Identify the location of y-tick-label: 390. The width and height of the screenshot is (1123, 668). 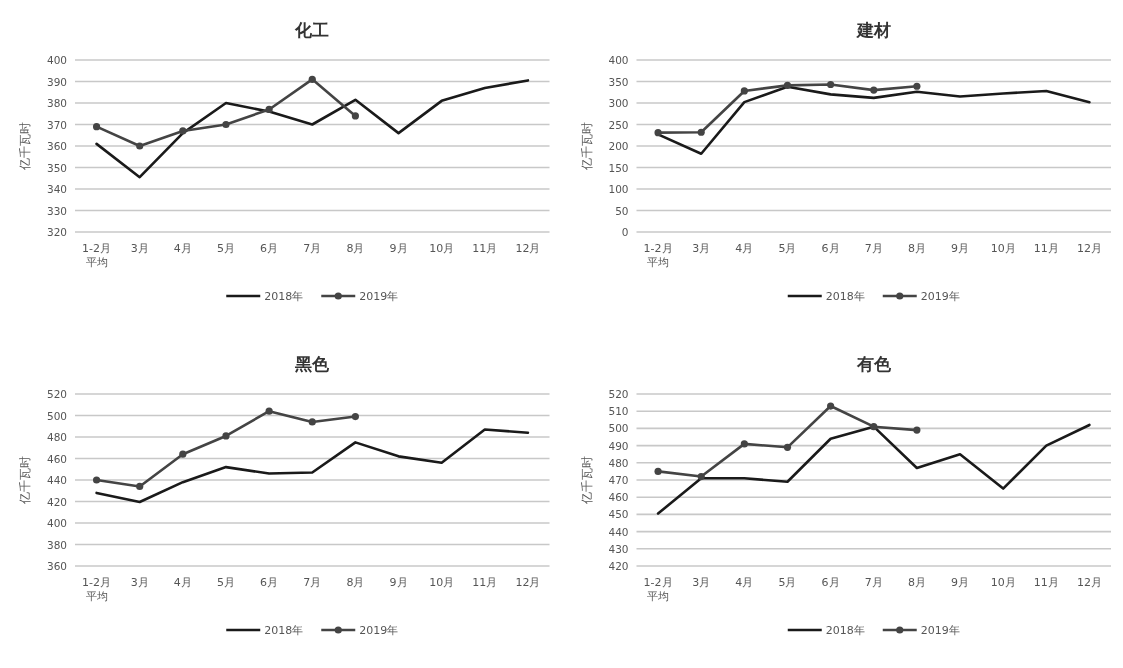
(56, 81).